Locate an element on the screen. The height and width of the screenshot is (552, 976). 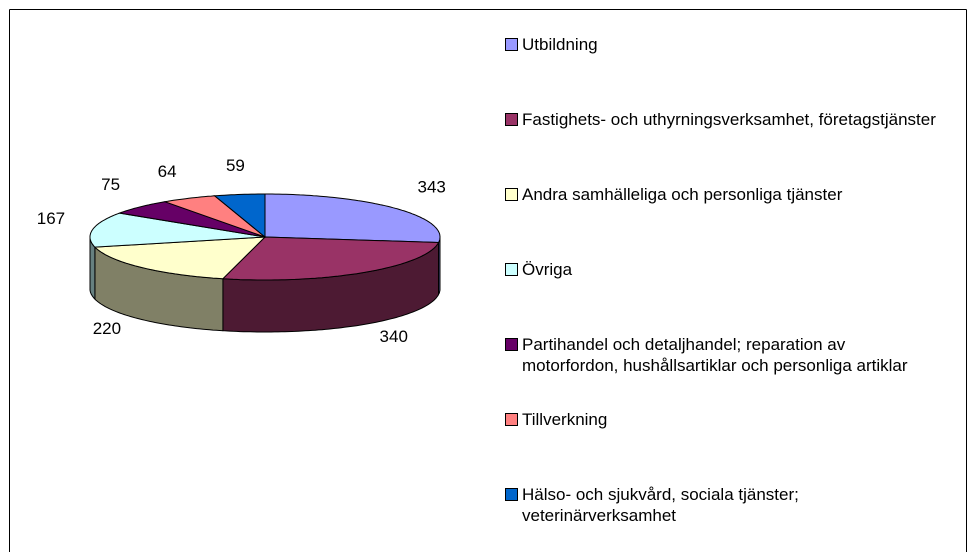
data-label: 343 is located at coordinates (431, 187).